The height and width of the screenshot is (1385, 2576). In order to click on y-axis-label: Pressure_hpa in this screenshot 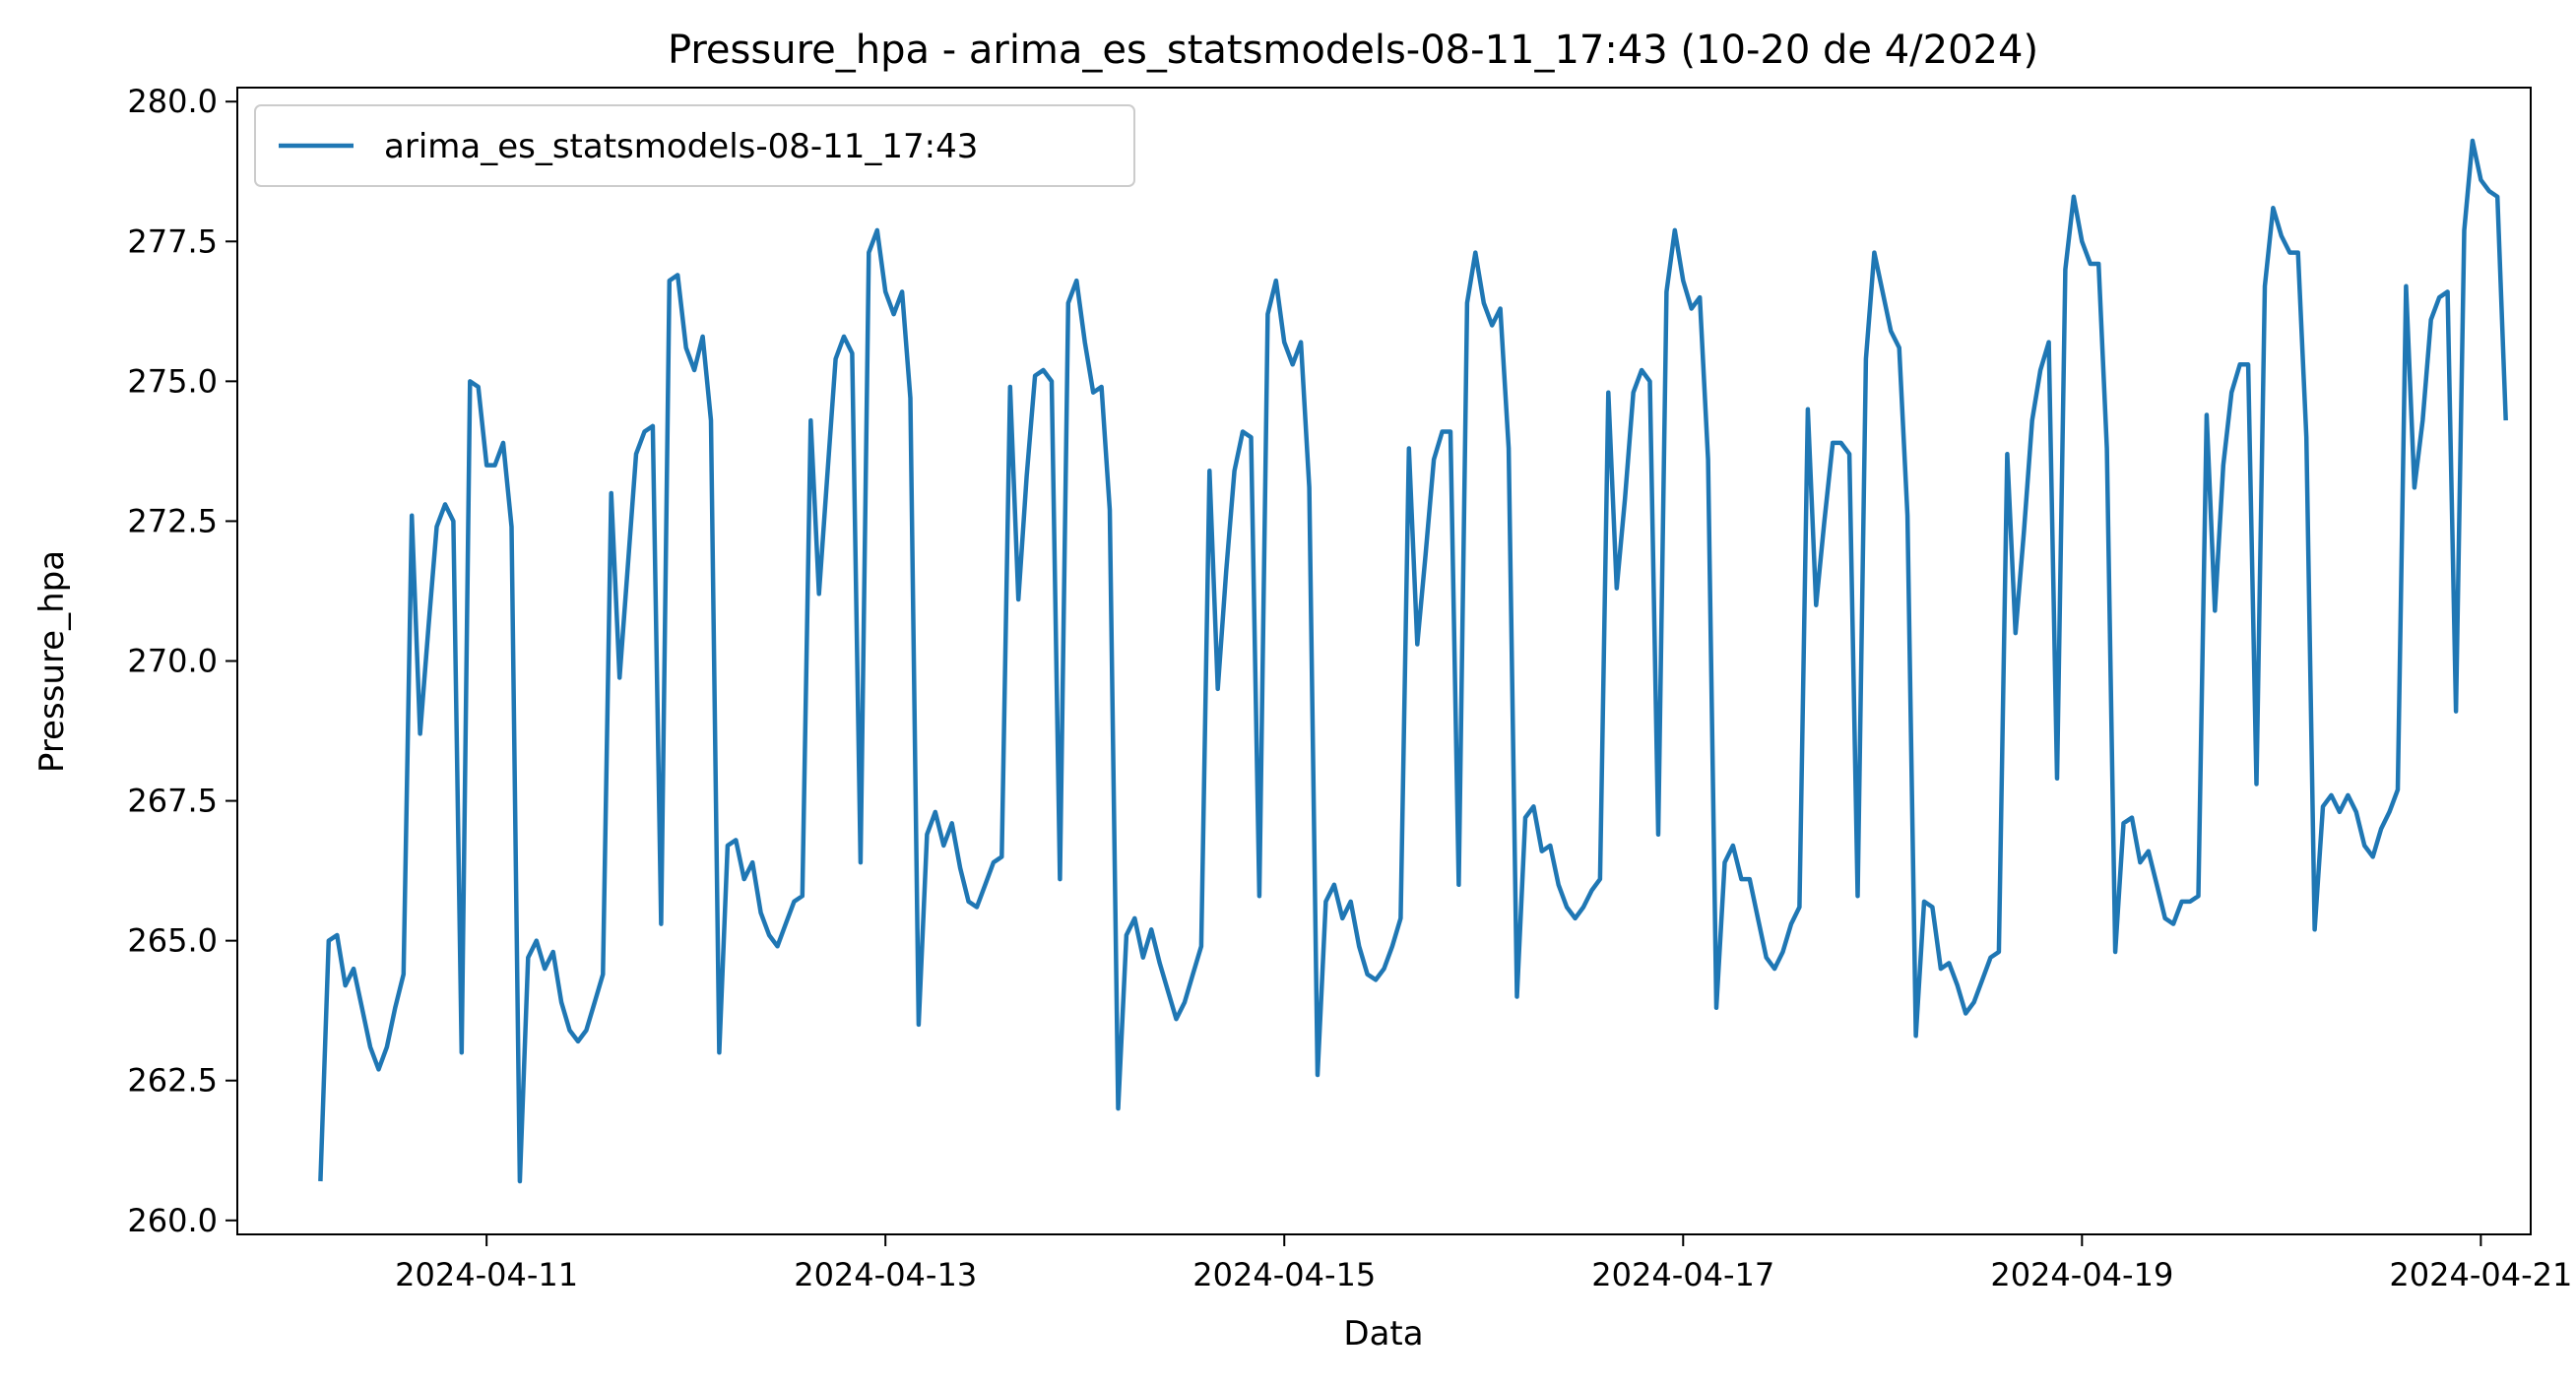, I will do `click(52, 661)`.